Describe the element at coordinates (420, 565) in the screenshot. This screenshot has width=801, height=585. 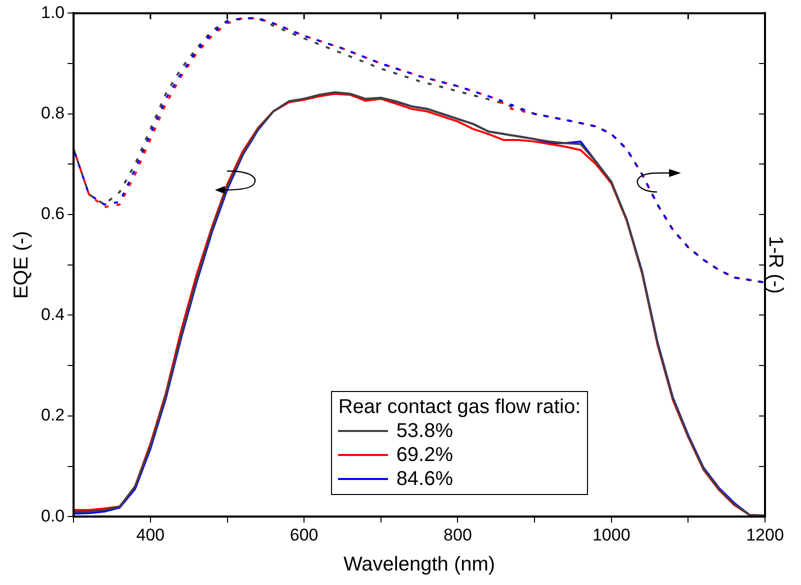
I see `x-axis-title: Wavelength (nm)` at that location.